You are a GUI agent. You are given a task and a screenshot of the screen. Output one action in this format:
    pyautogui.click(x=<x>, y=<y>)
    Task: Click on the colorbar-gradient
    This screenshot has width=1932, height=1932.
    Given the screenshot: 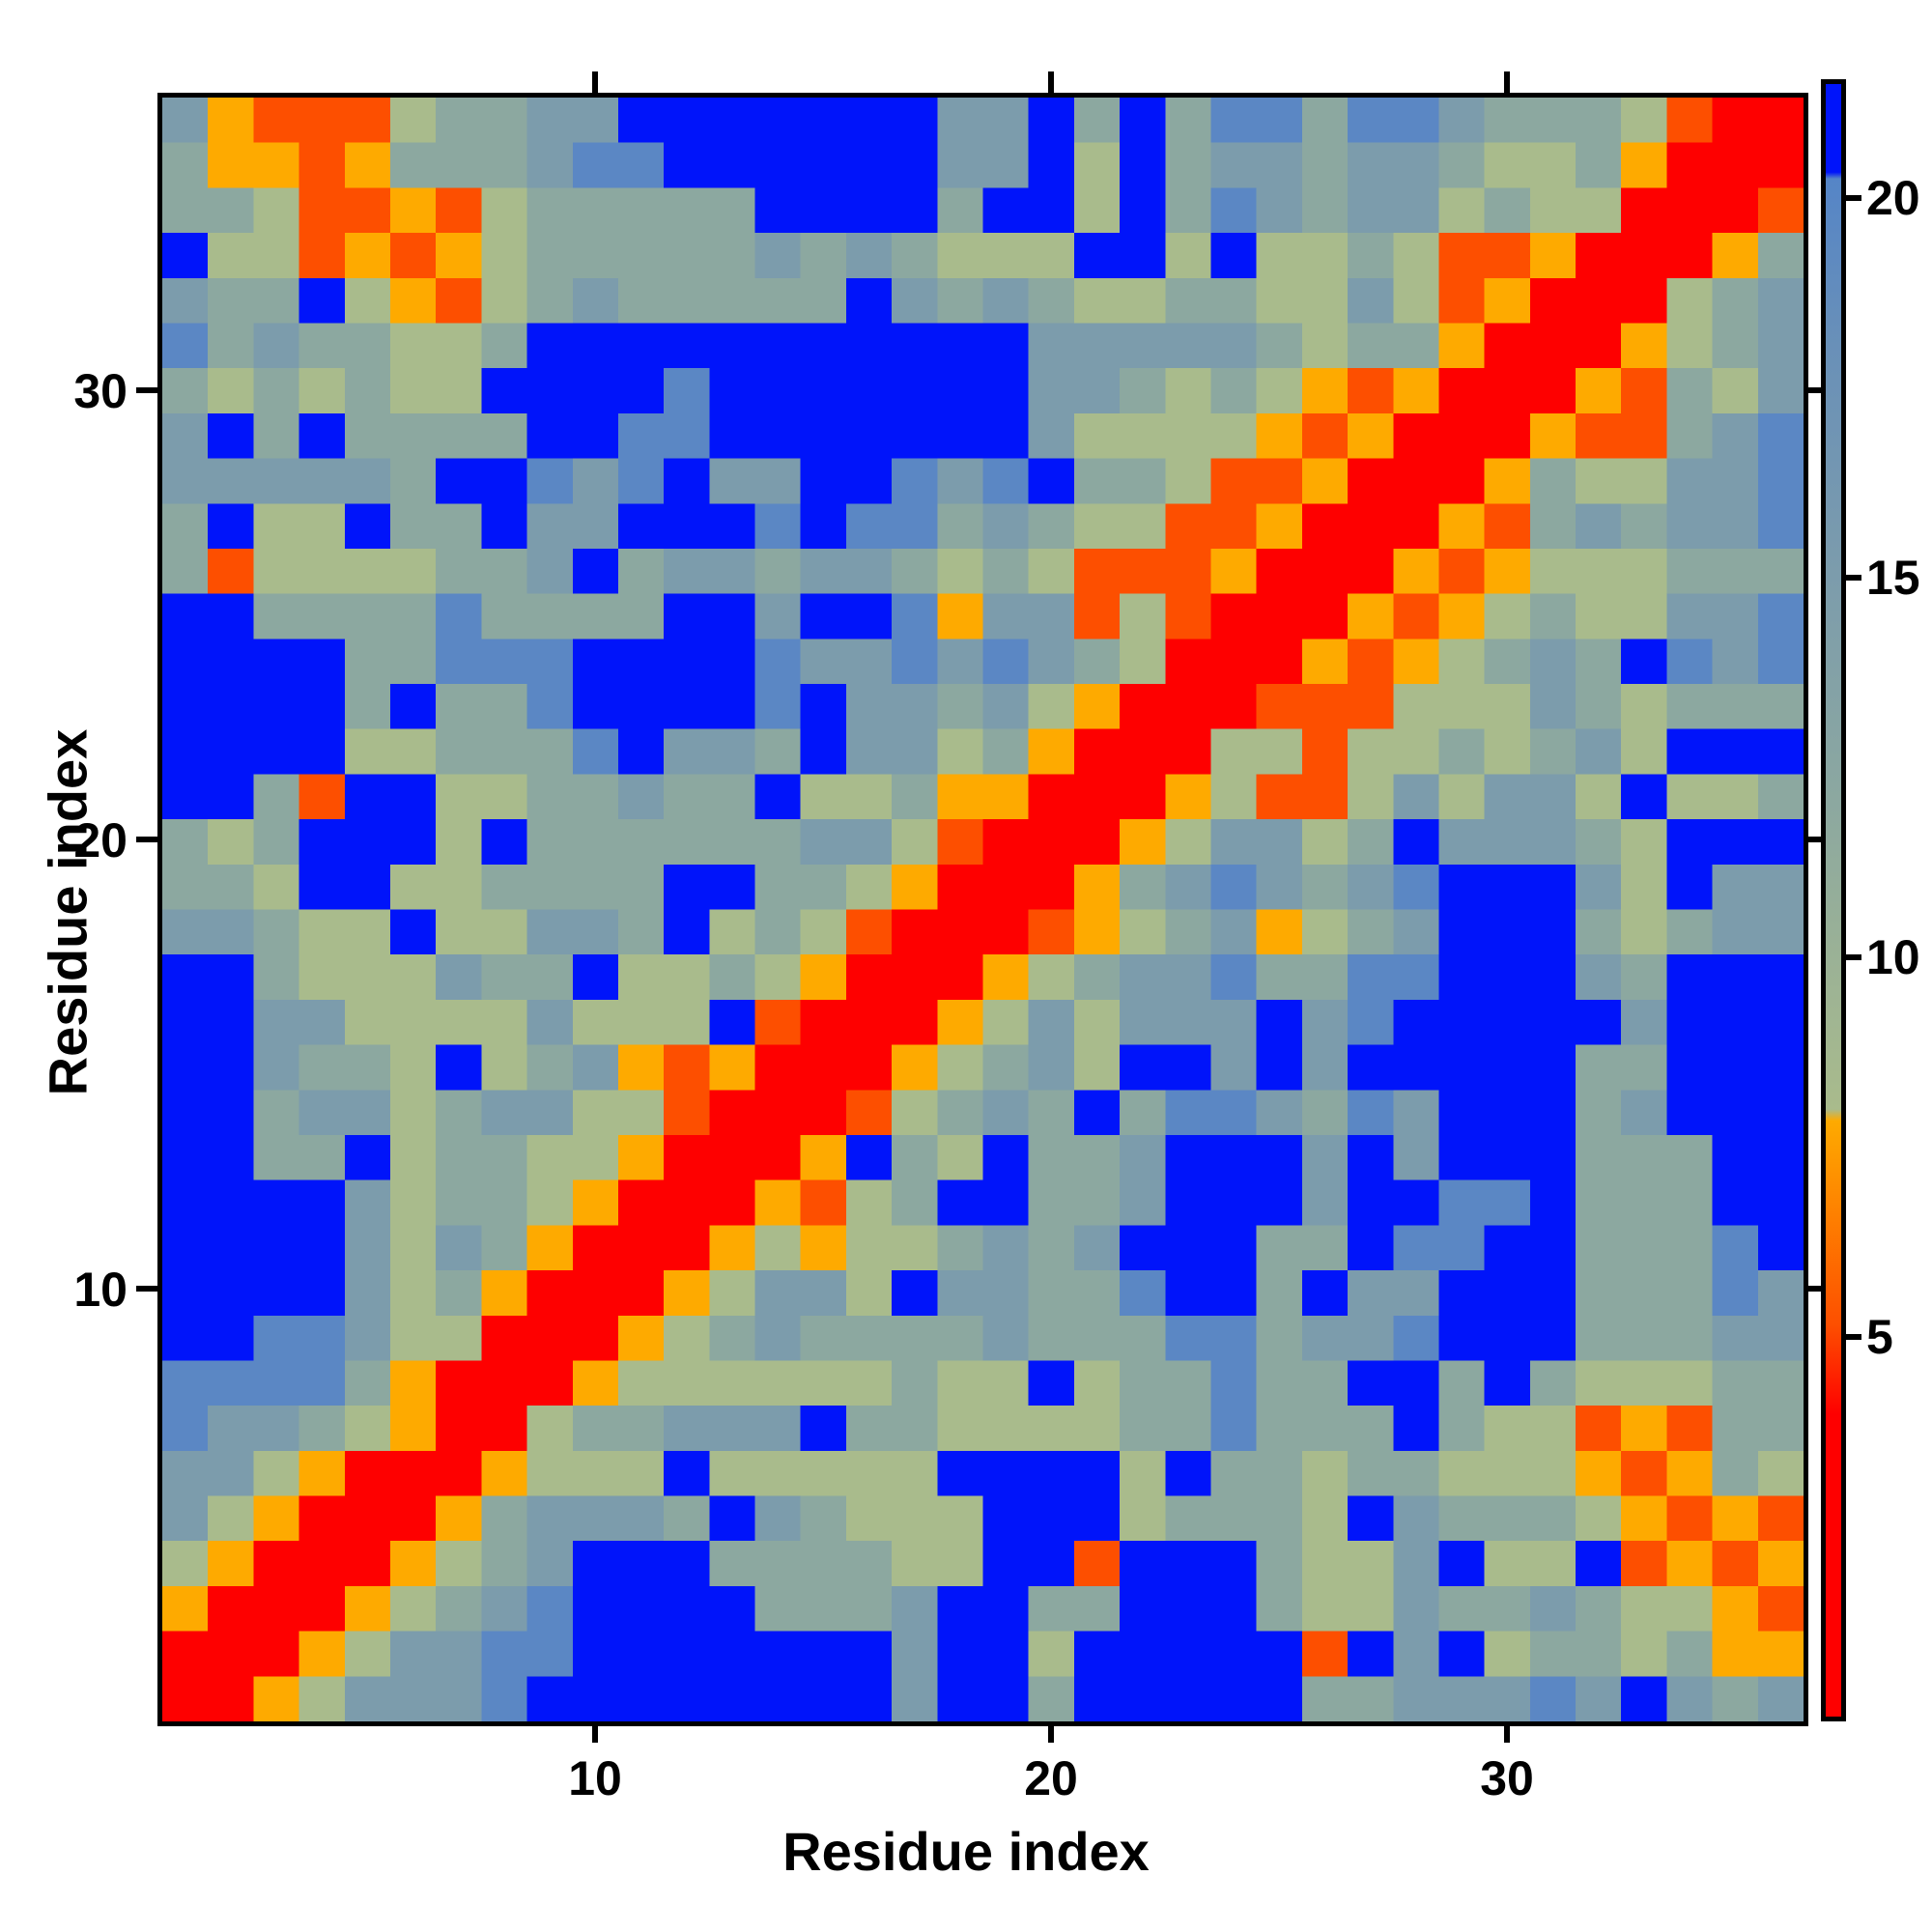 What is the action you would take?
    pyautogui.click(x=1833, y=900)
    